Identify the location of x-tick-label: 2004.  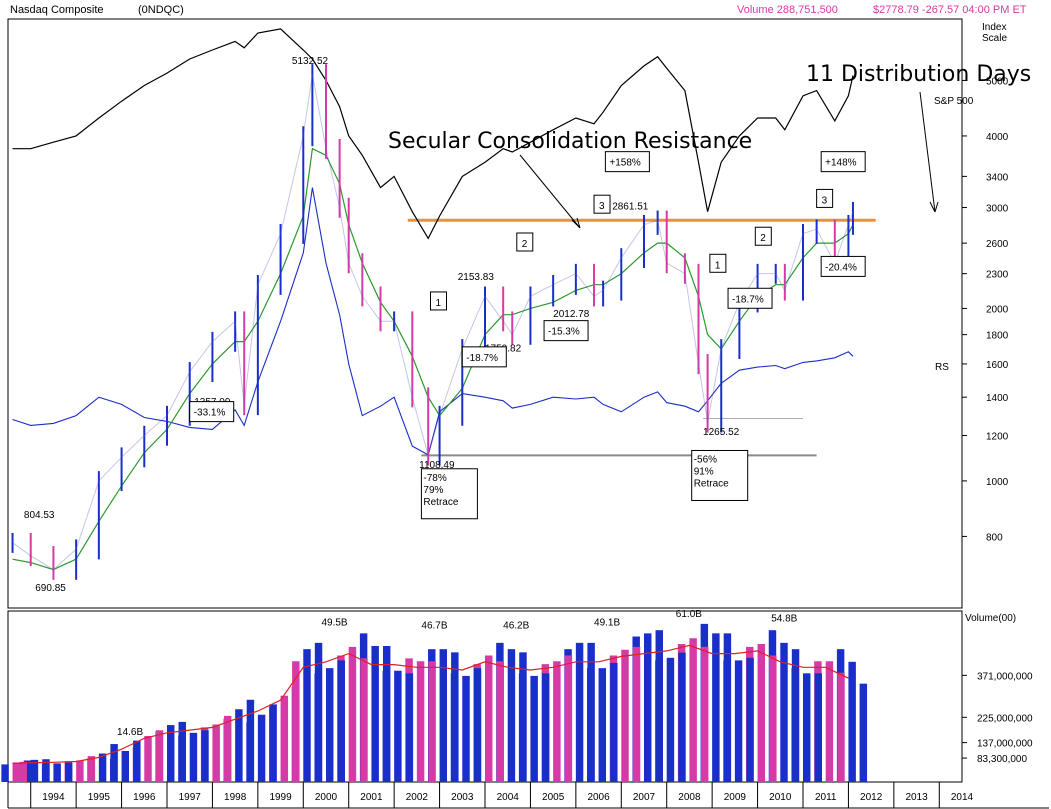
(508, 797).